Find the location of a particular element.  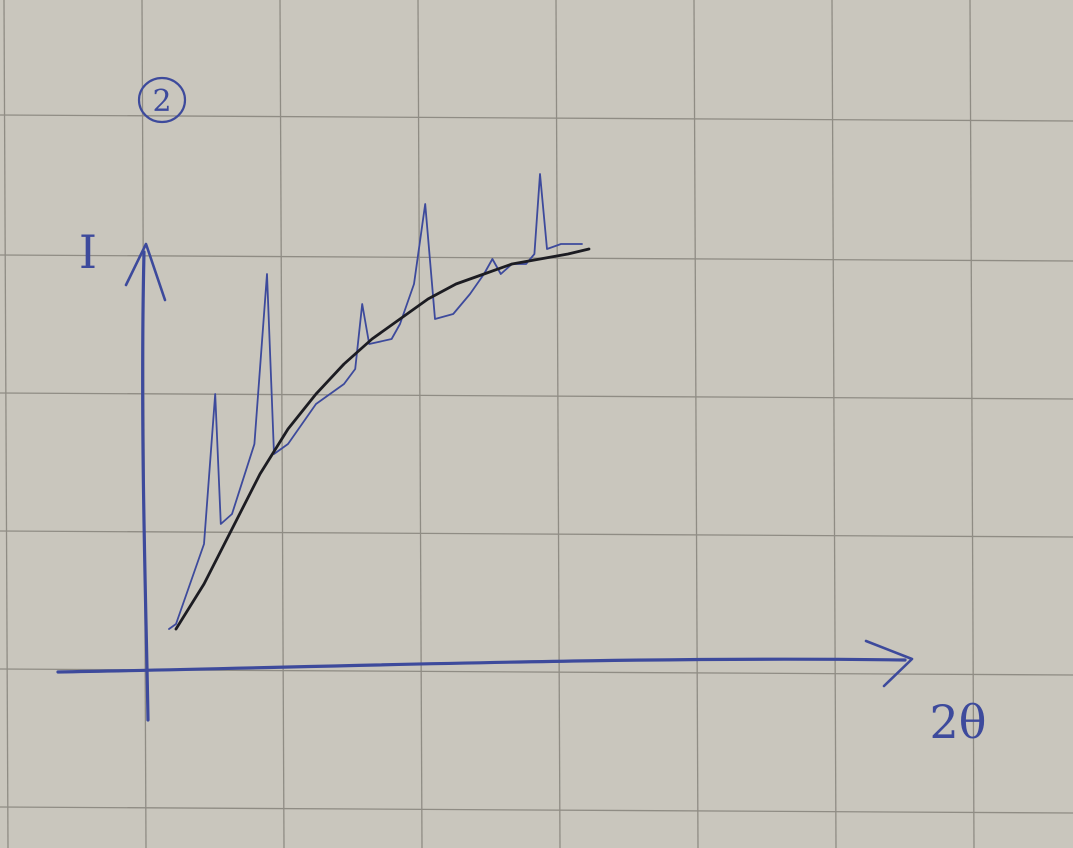

y-axis is located at coordinates (145, 486).